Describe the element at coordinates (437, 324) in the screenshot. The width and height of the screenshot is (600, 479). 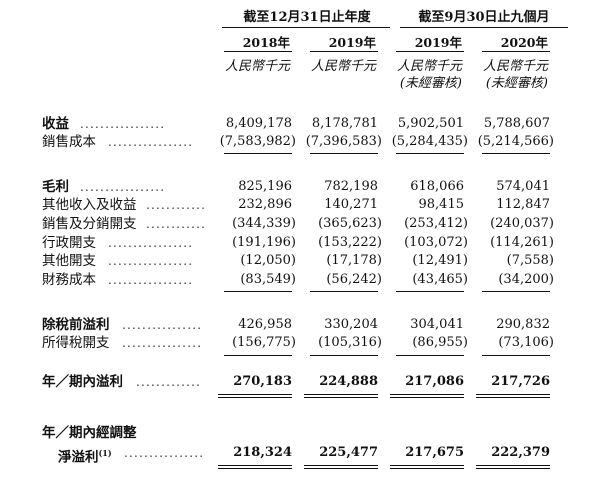
I see `cell-2019-9m: 304,041` at that location.